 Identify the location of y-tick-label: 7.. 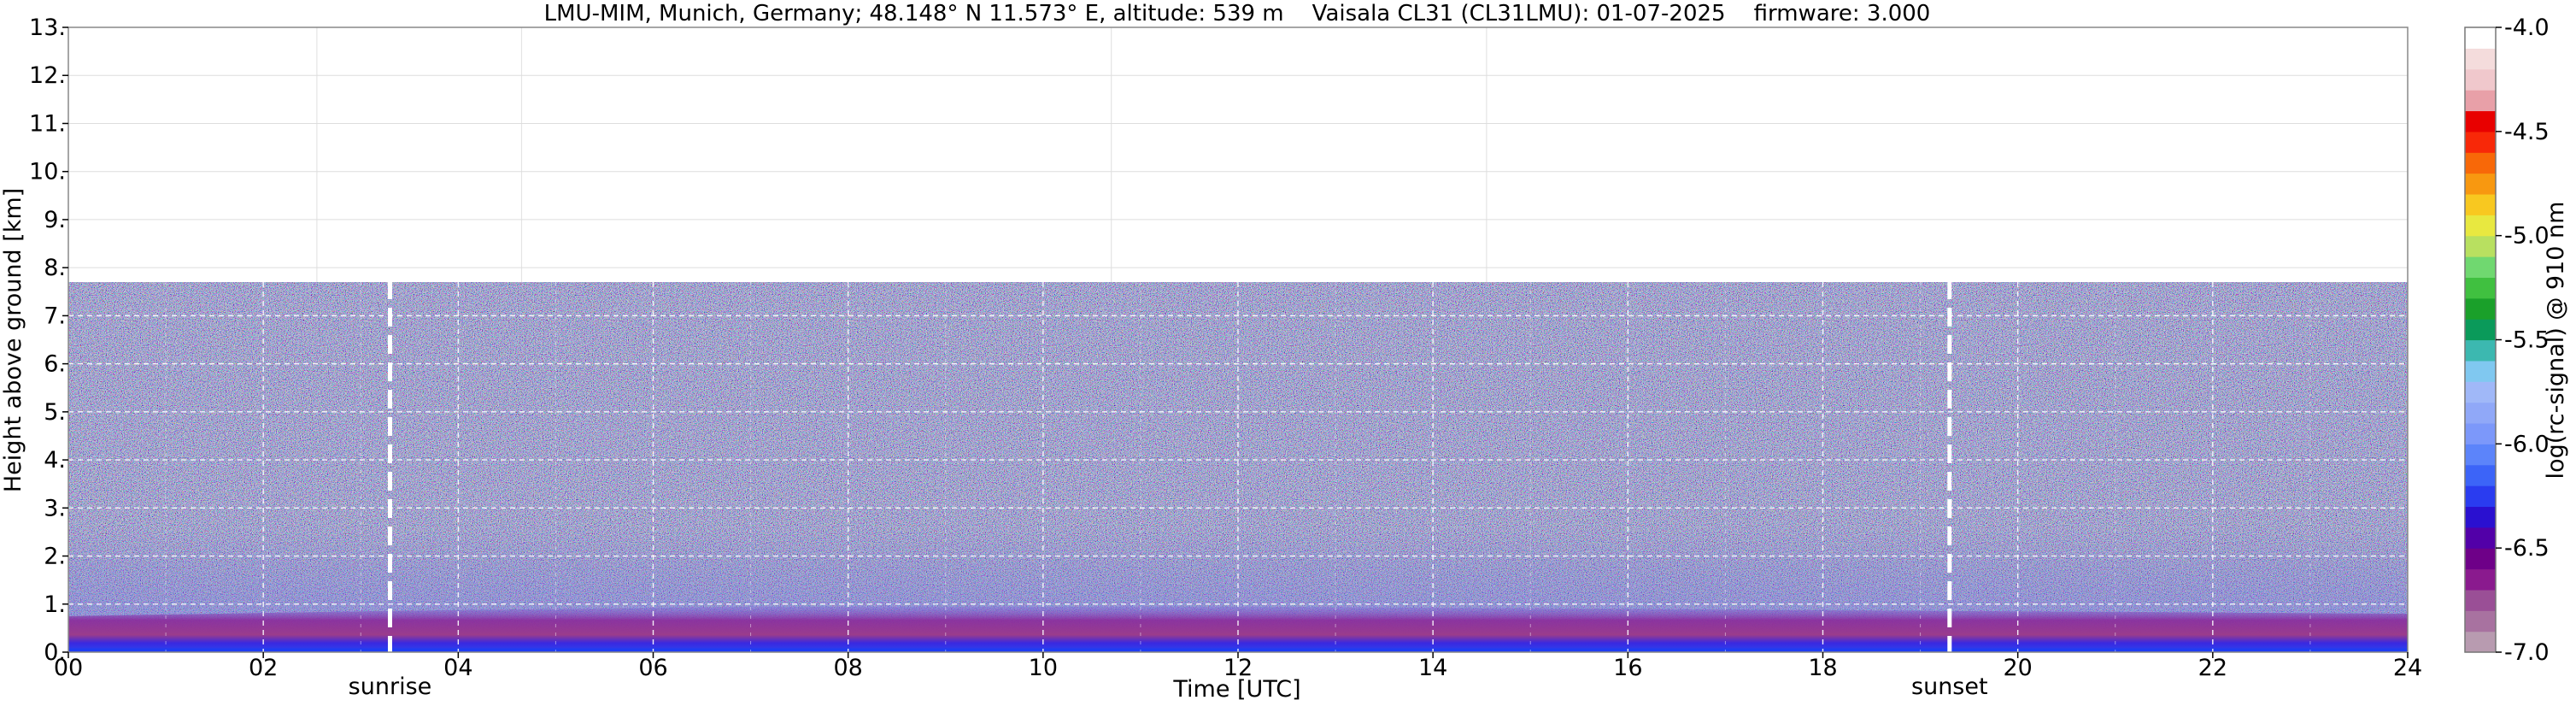
(55, 316).